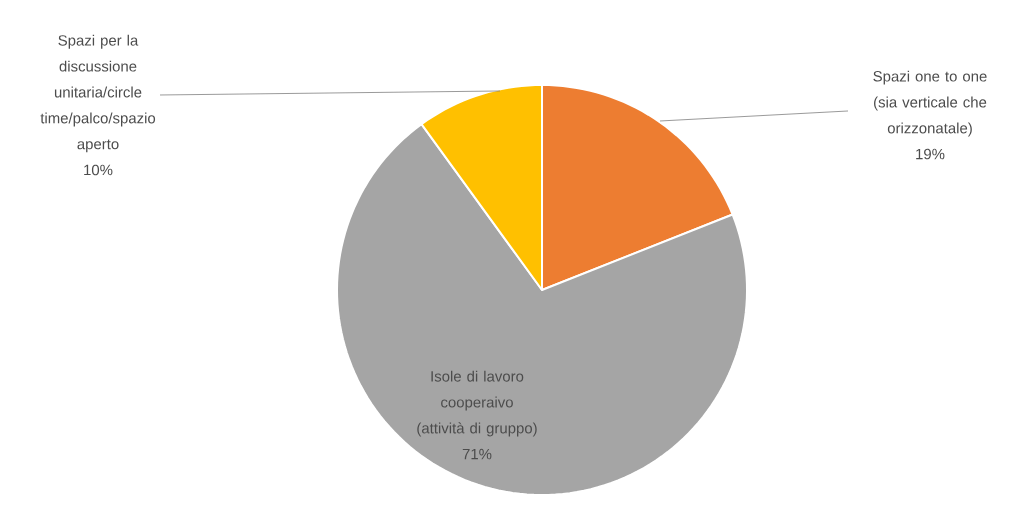 The height and width of the screenshot is (509, 1035). I want to click on slice-label: Spazi per la discussione unitaria/circle time/palco/spazio aperto, so click(98, 93).